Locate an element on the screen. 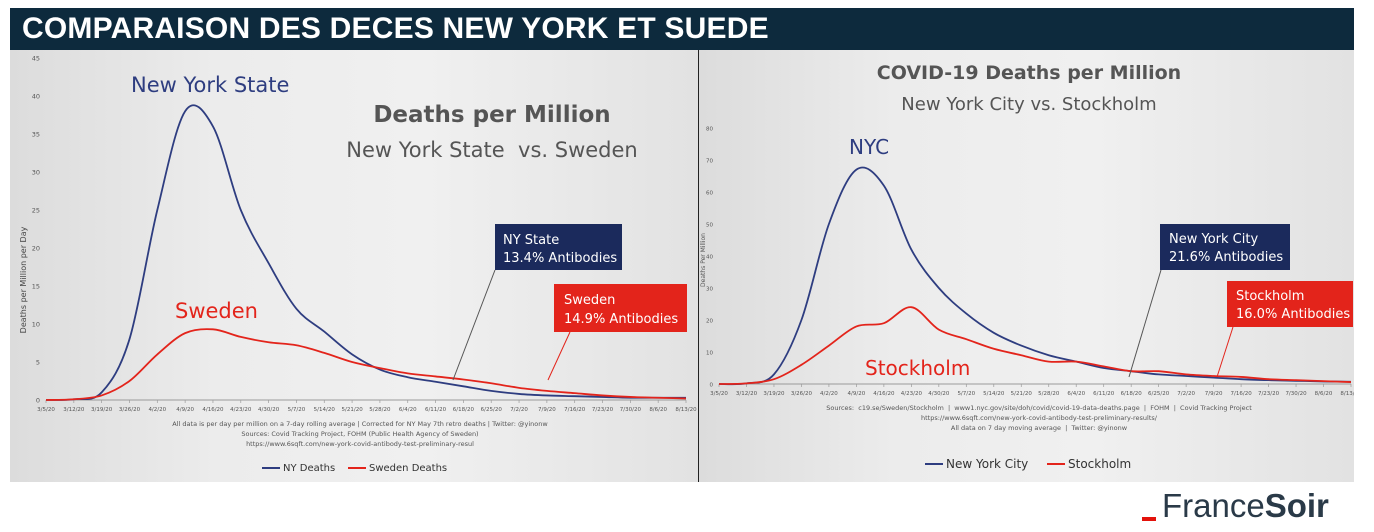 The image size is (1374, 532). y-tick-label: 20 is located at coordinates (709, 322).